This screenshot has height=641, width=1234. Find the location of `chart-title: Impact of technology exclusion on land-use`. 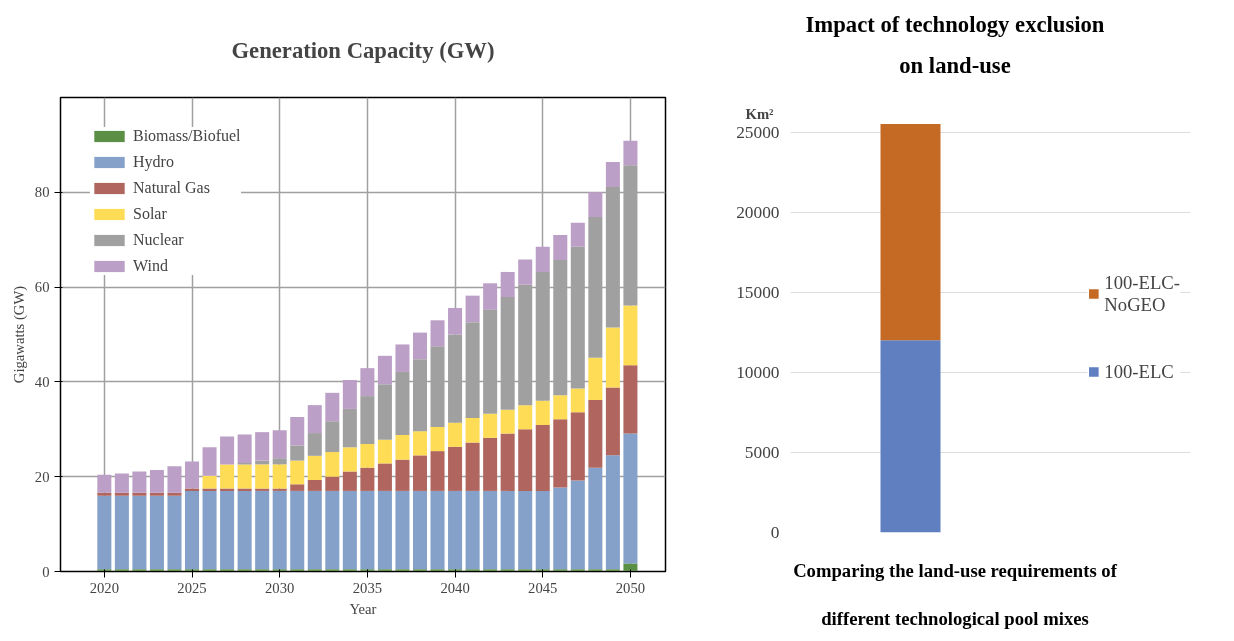

chart-title: Impact of technology exclusion on land-use is located at coordinates (955, 45).